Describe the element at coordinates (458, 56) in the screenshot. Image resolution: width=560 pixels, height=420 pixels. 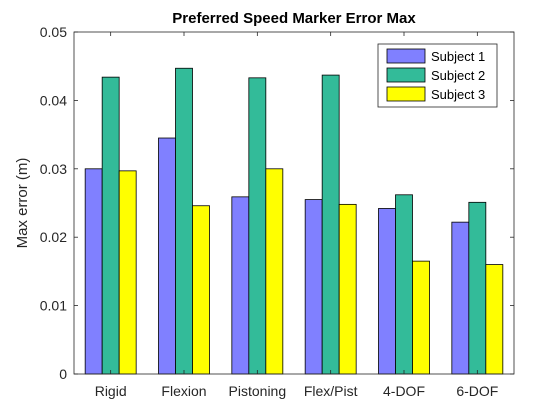
I see `legend-label-1: Subject 1` at that location.